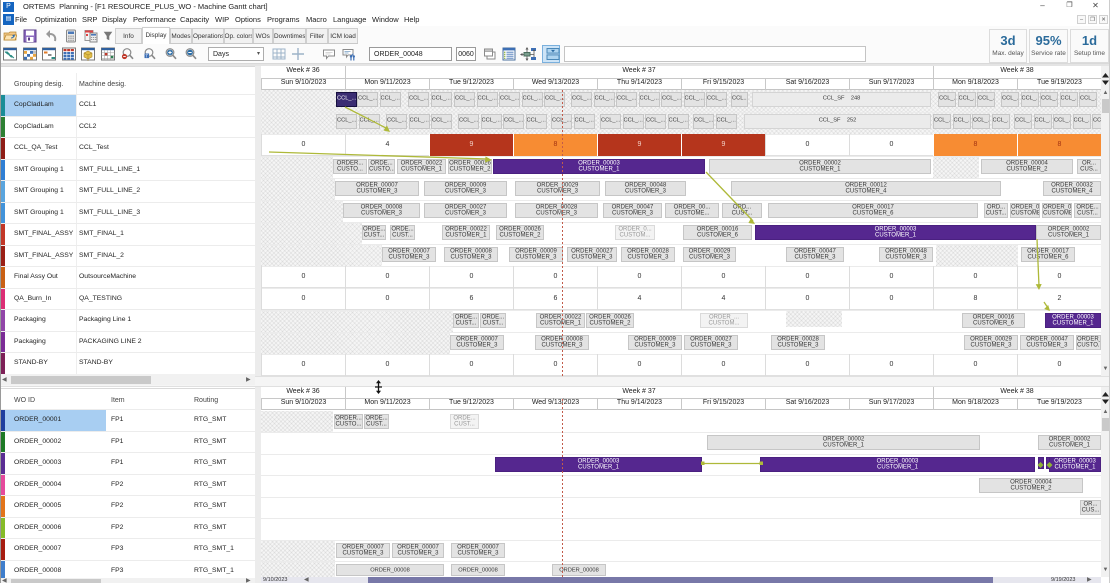  What do you see at coordinates (146, 55) in the screenshot?
I see `svg-text: T` at bounding box center [146, 55].